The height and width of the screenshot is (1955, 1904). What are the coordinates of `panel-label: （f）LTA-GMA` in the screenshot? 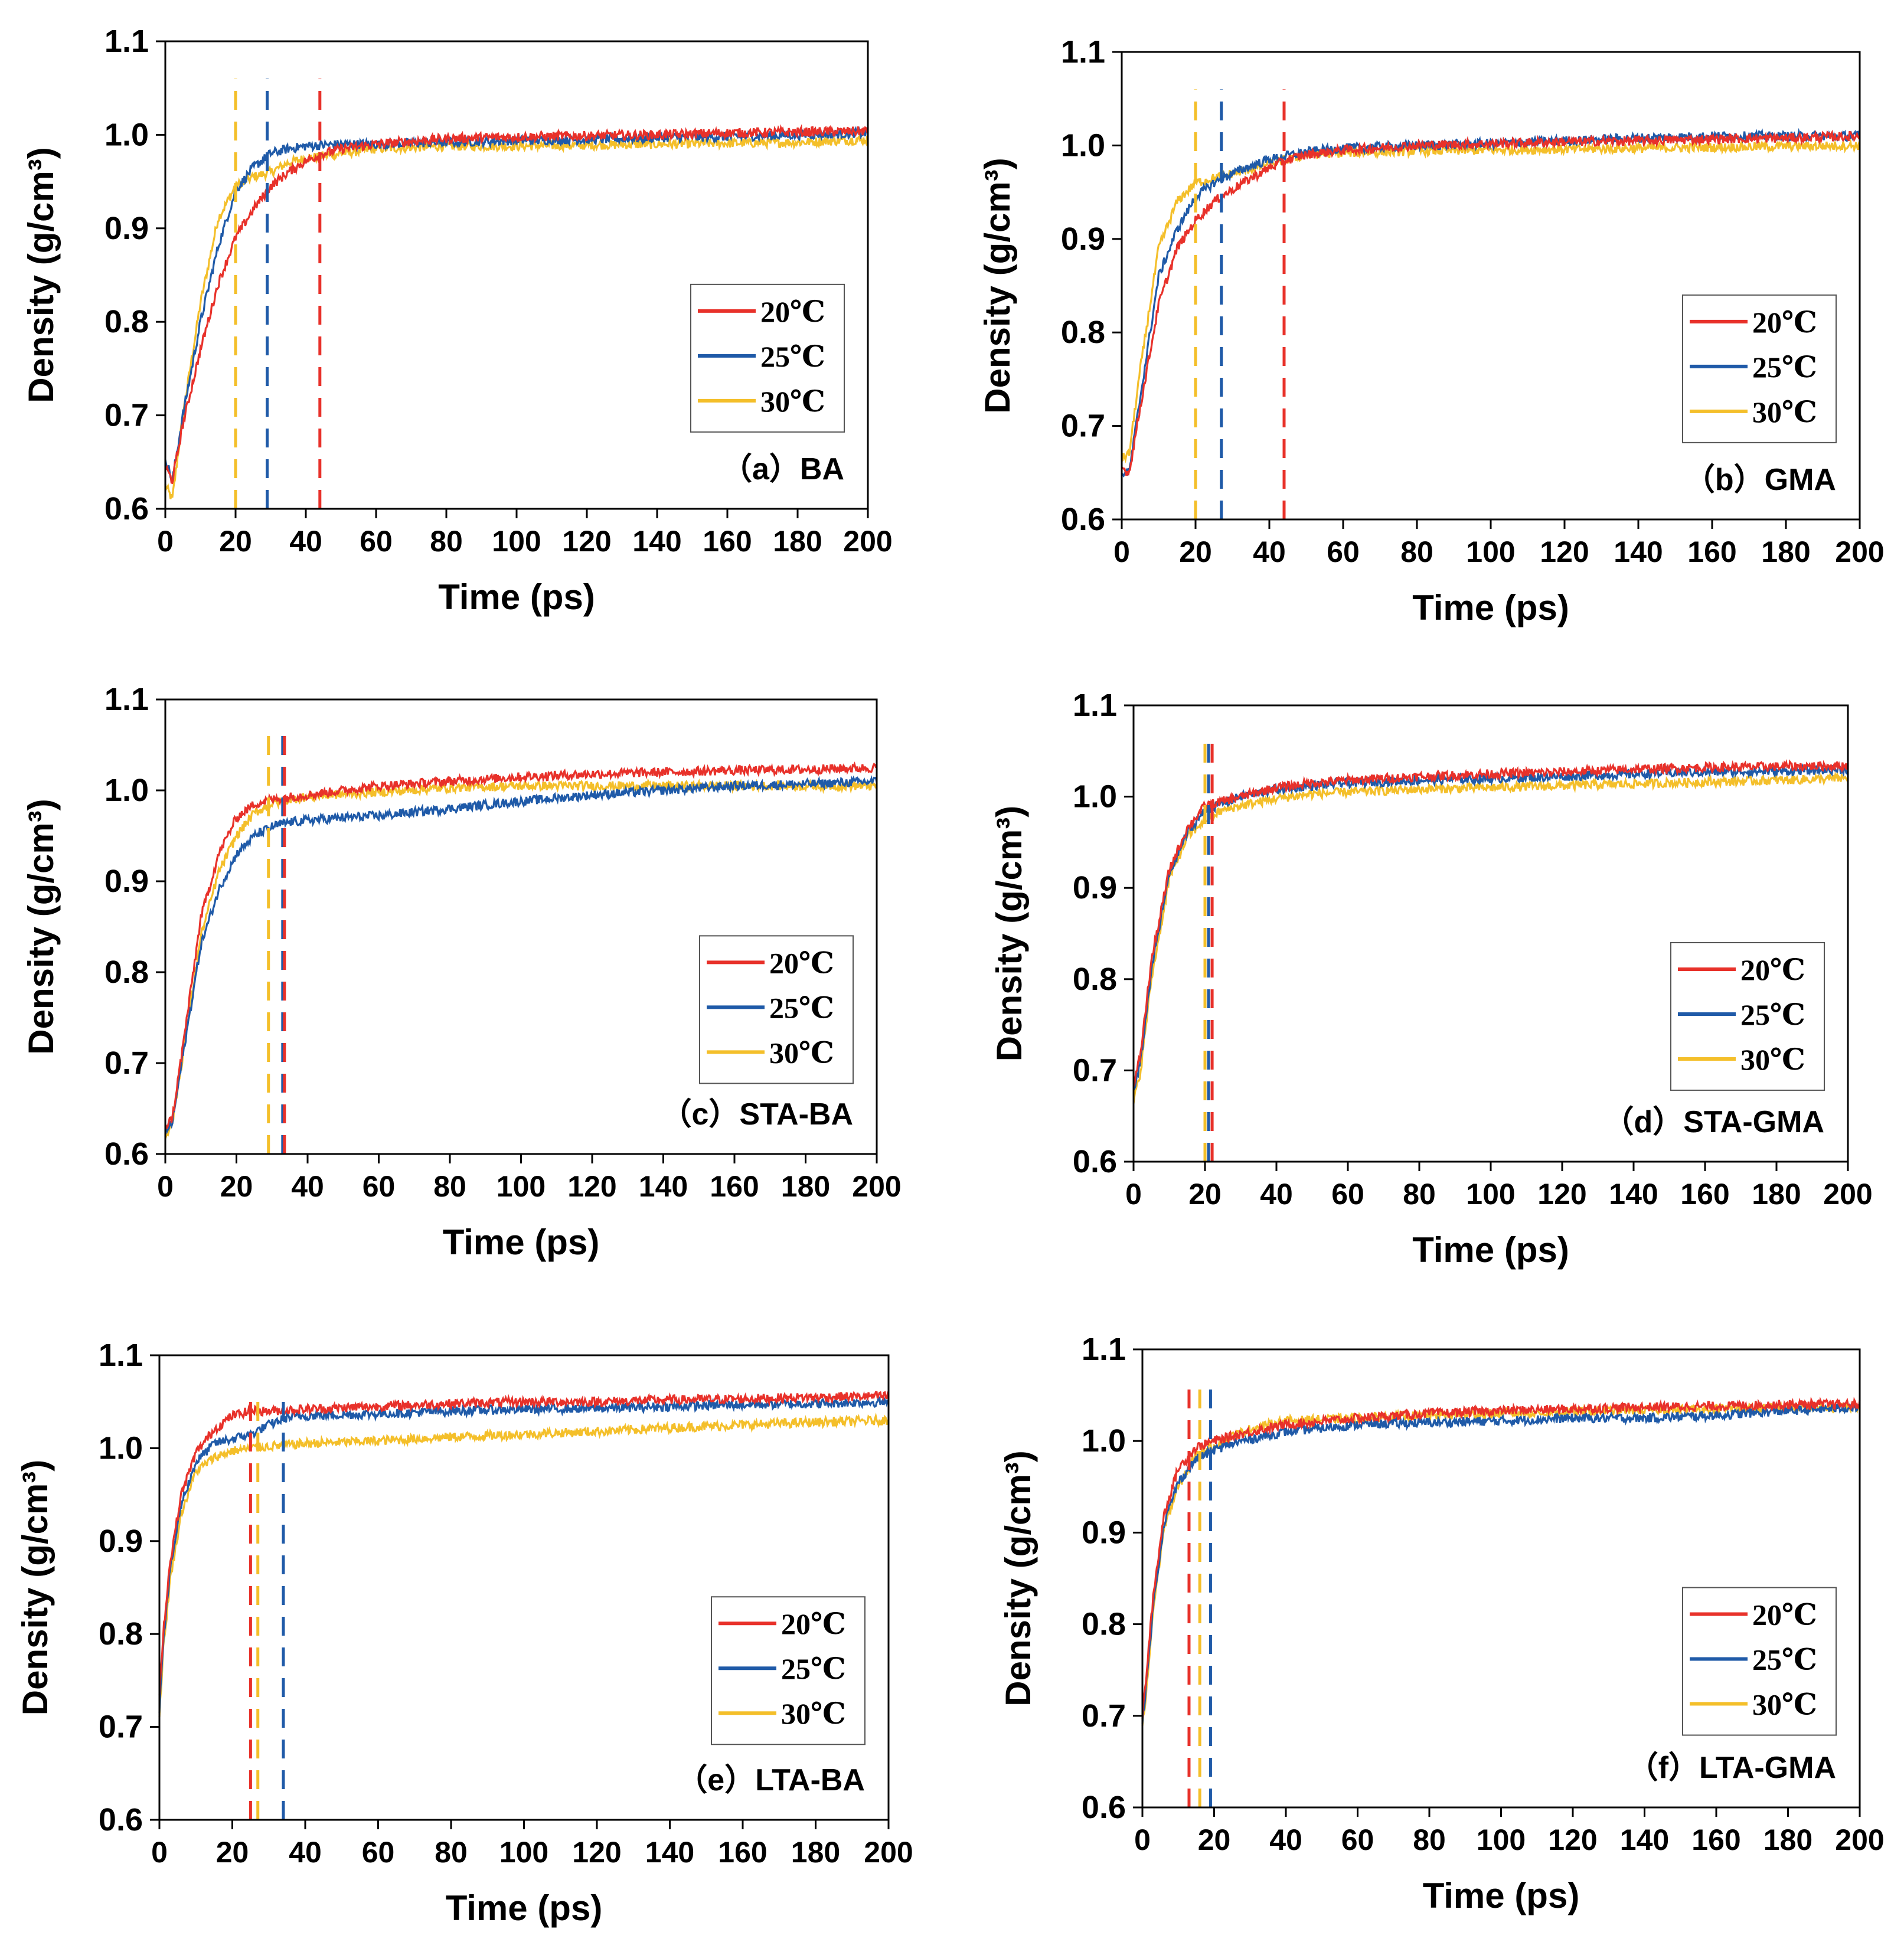 It's located at (1732, 1768).